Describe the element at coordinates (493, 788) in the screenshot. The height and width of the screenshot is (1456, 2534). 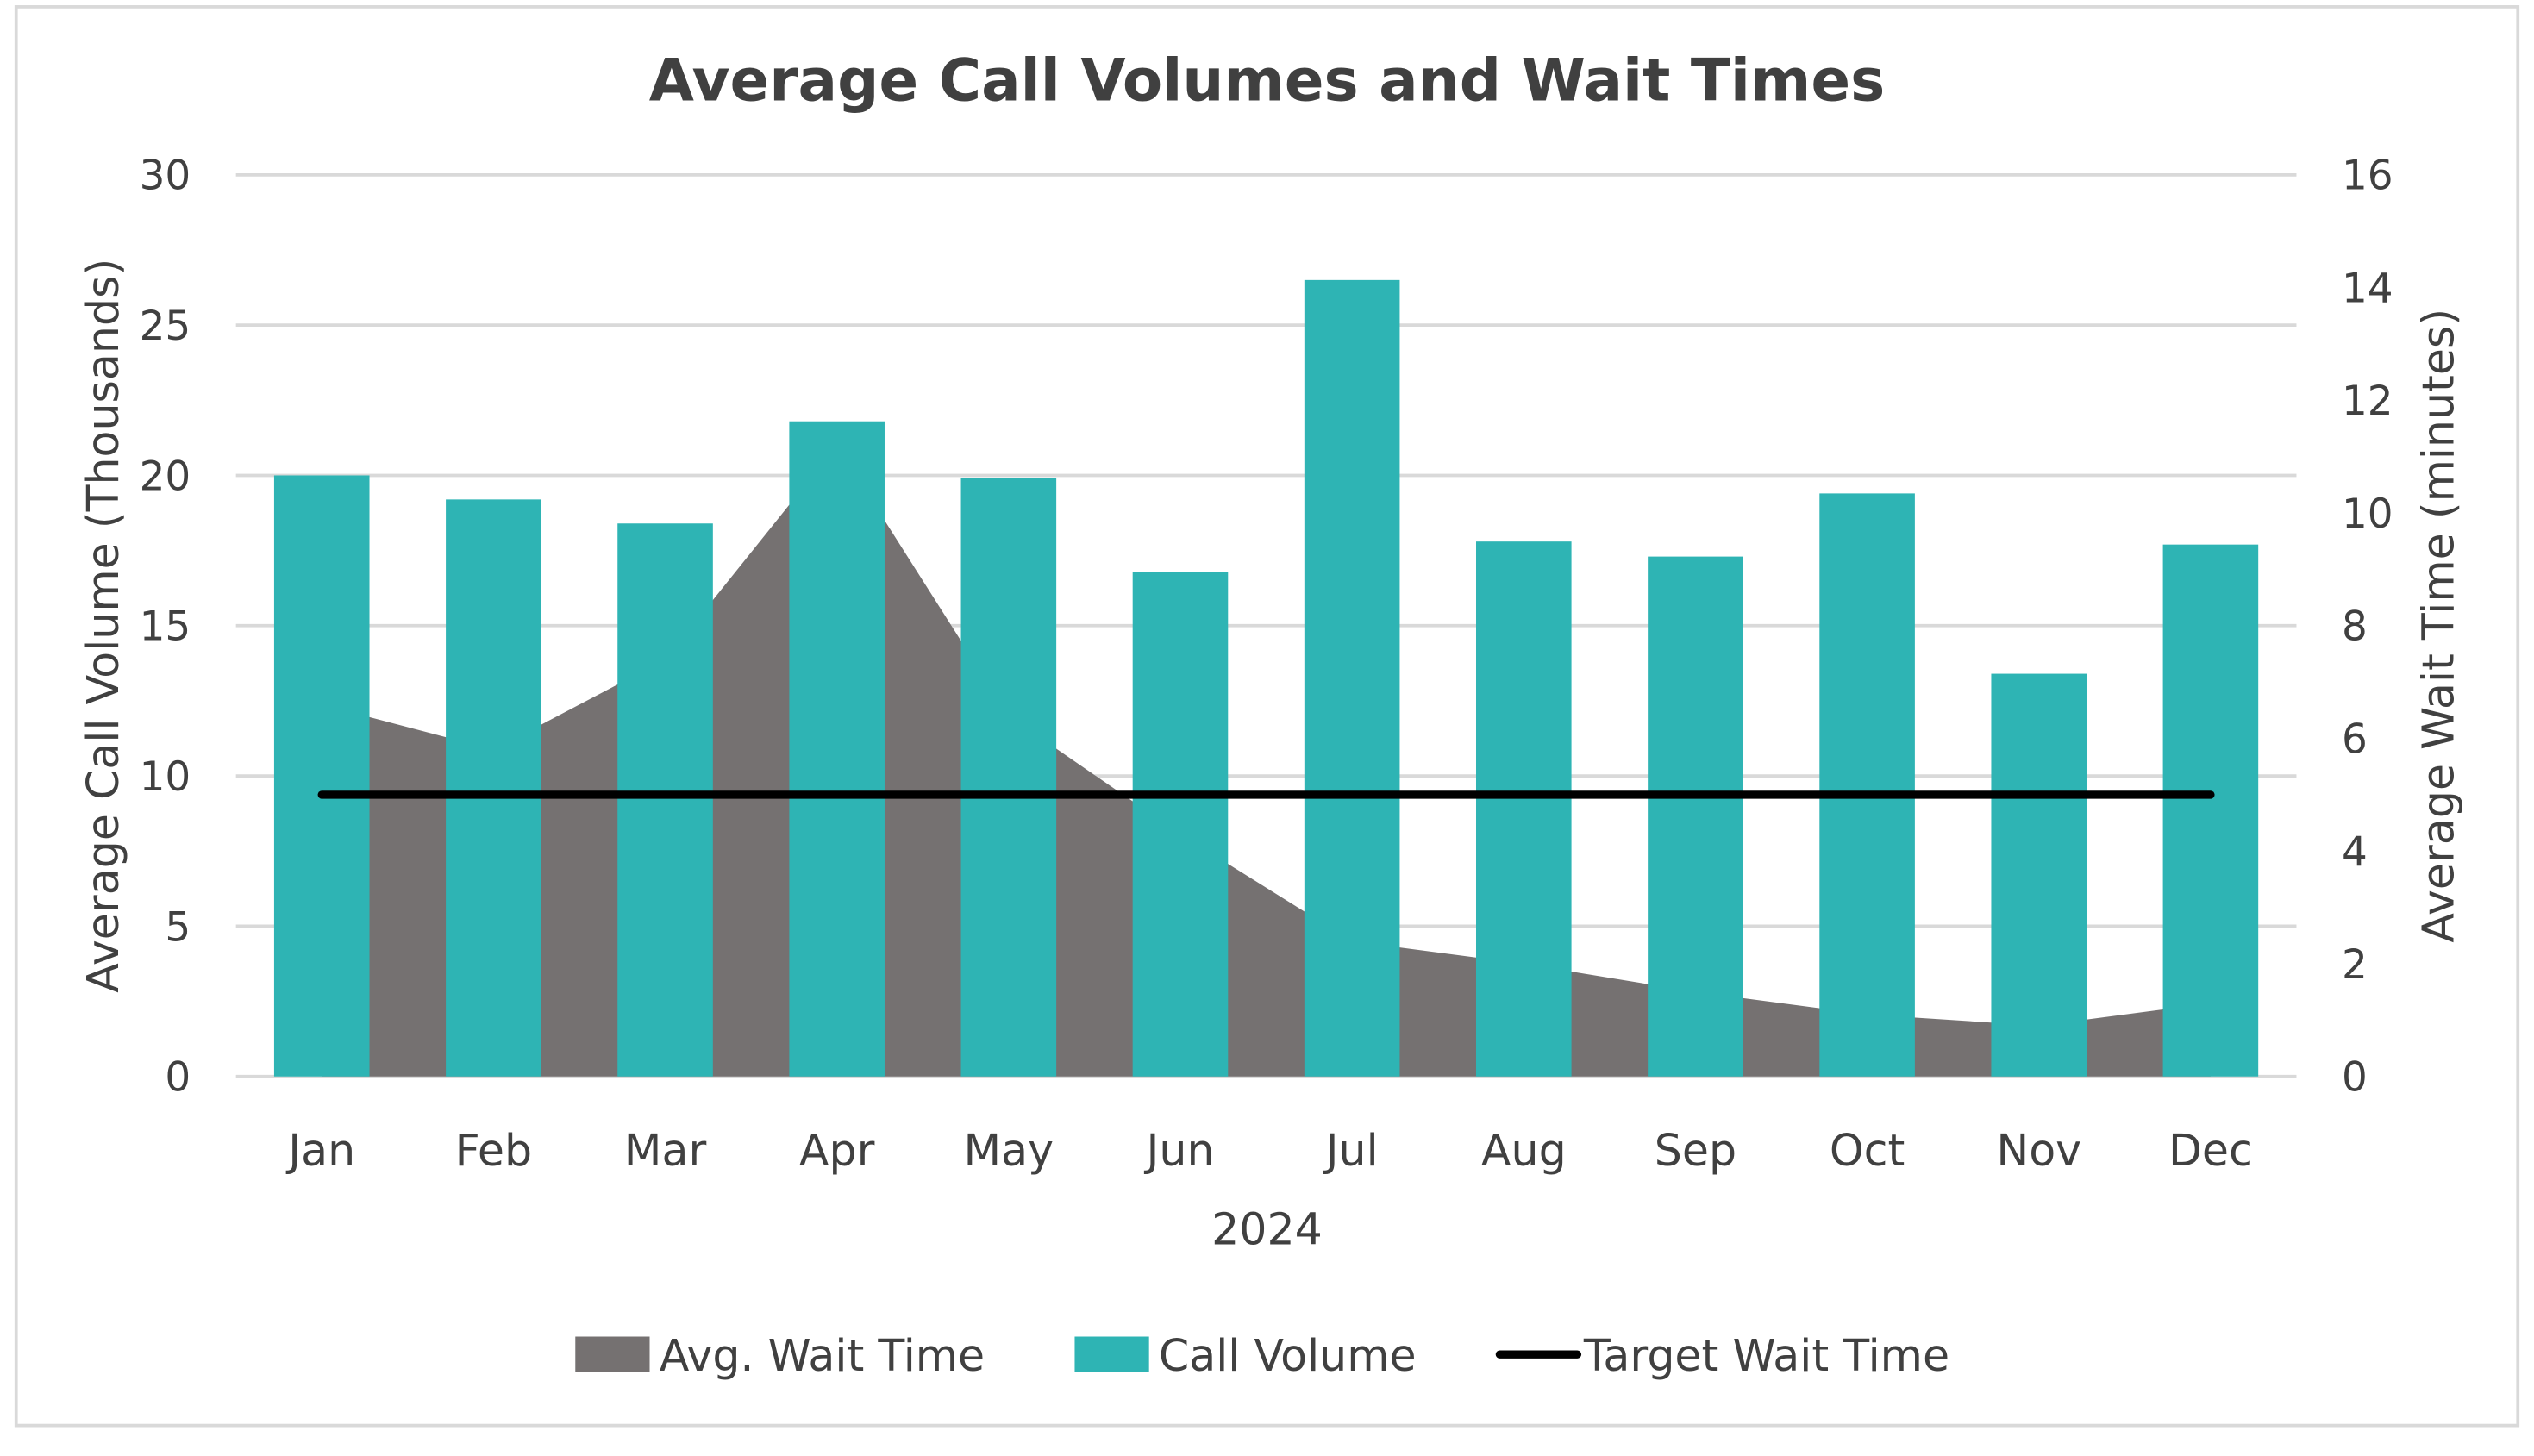
I see `bar-call-volume-feb` at that location.